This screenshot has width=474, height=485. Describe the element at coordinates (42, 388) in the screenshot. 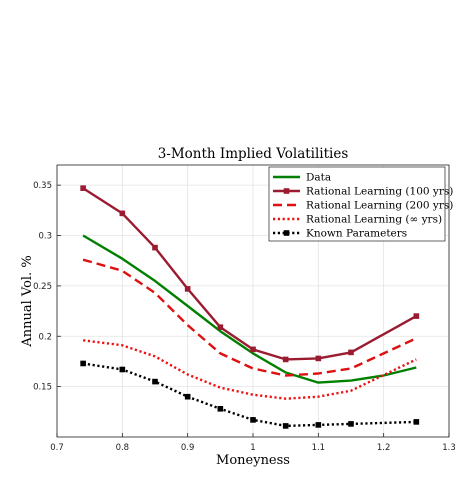

I see `y-tick-label: 0.15` at that location.